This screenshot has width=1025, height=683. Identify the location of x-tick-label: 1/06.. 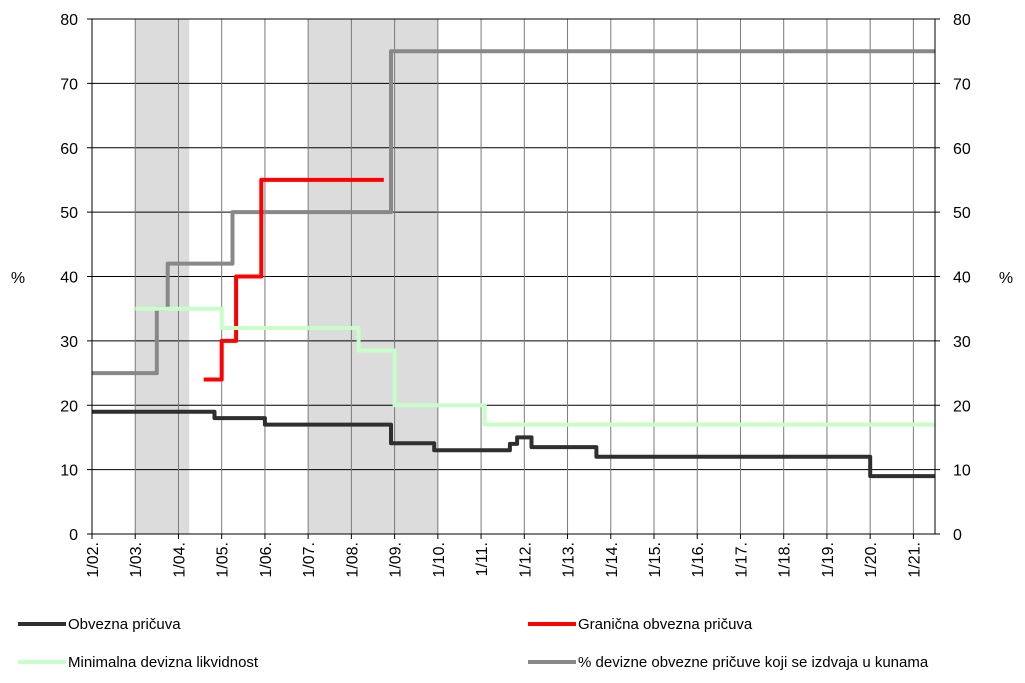
(266, 560).